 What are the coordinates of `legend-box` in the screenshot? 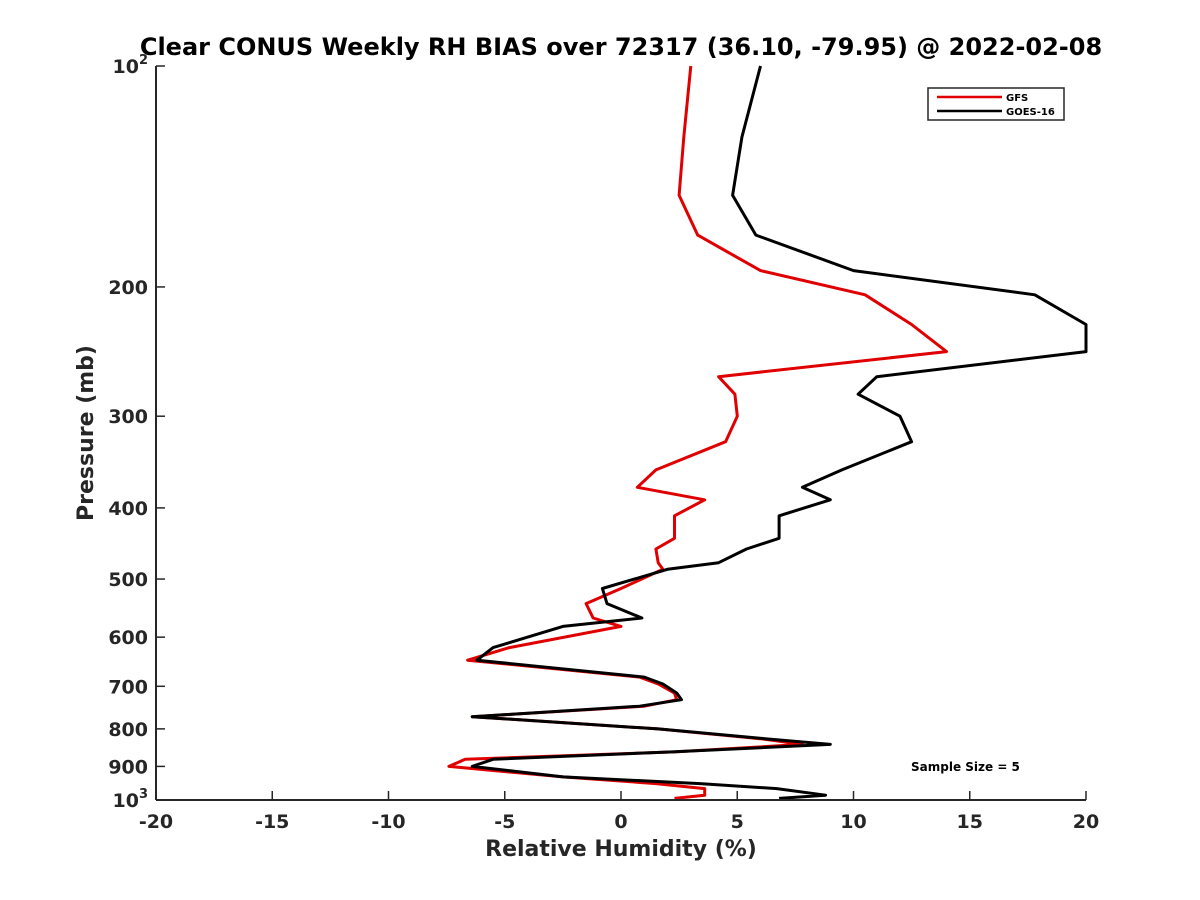 It's located at (996, 104).